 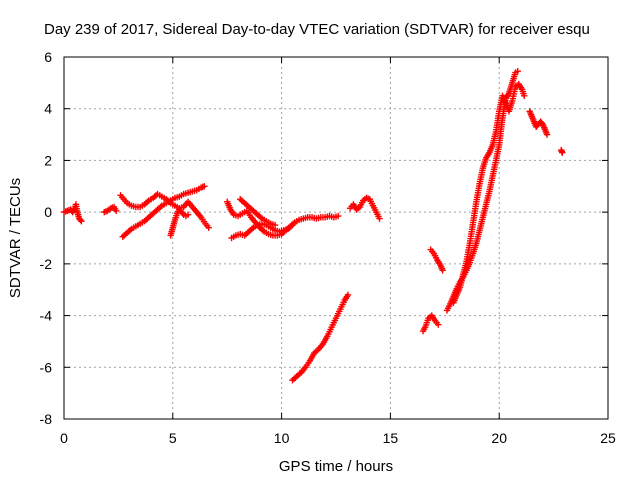 I want to click on y-axis-label: SDTVAR / TECUs, so click(x=15, y=238).